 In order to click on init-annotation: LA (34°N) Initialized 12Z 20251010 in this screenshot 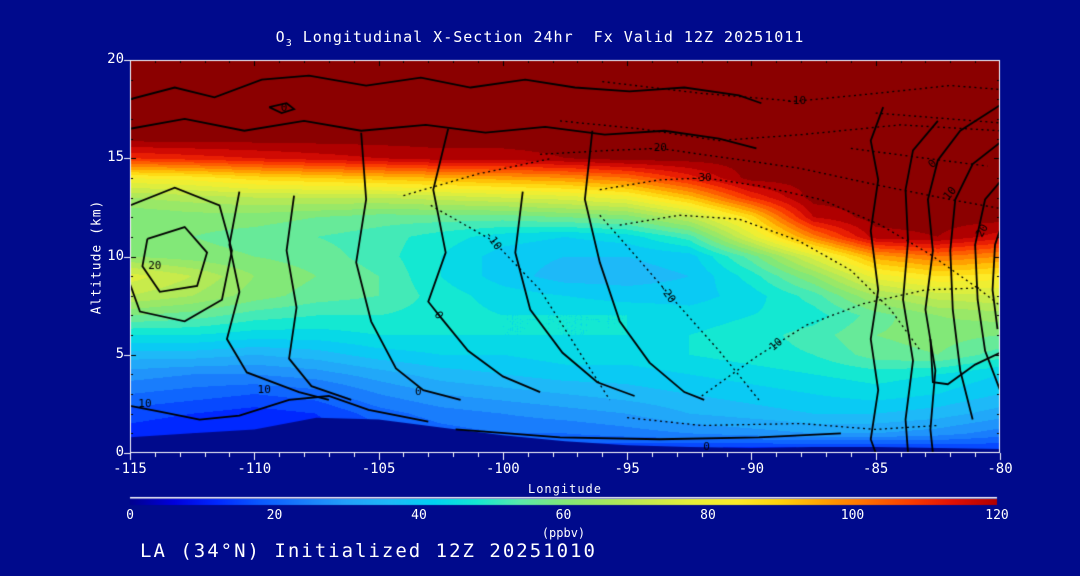, I will do `click(368, 551)`.